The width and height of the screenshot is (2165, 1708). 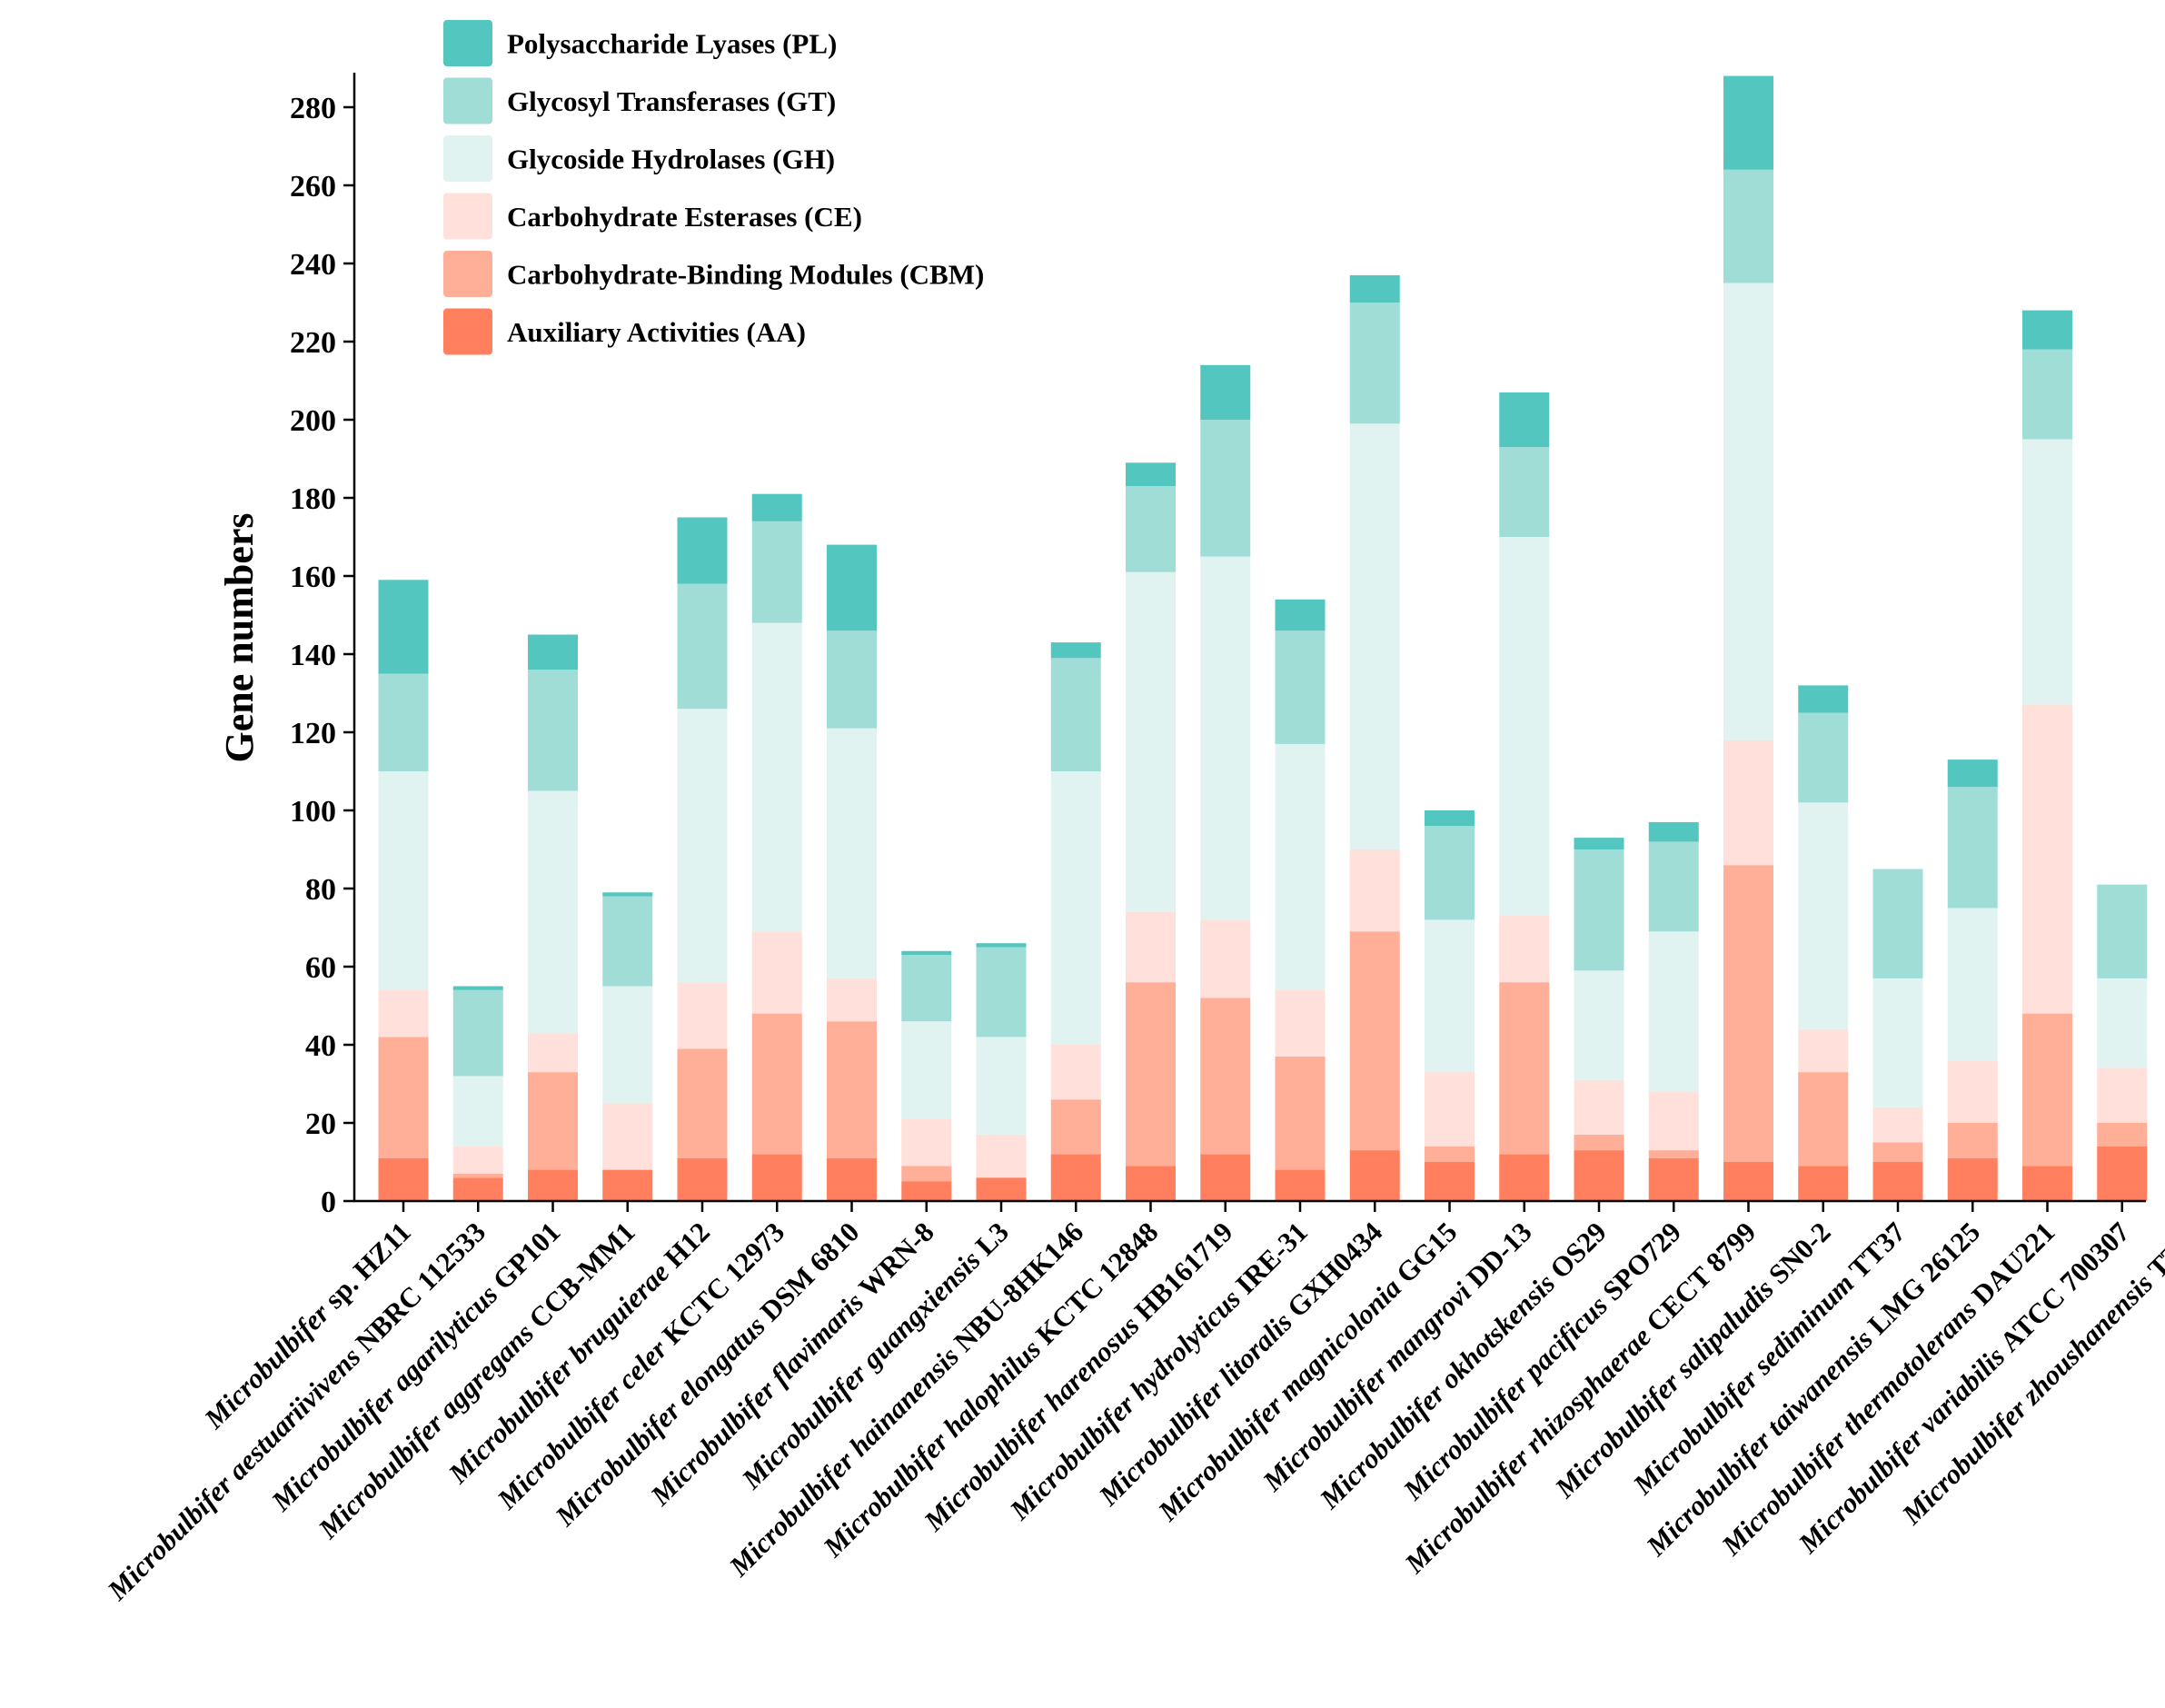 What do you see at coordinates (313, 108) in the screenshot?
I see `y-tick-label-280: 280` at bounding box center [313, 108].